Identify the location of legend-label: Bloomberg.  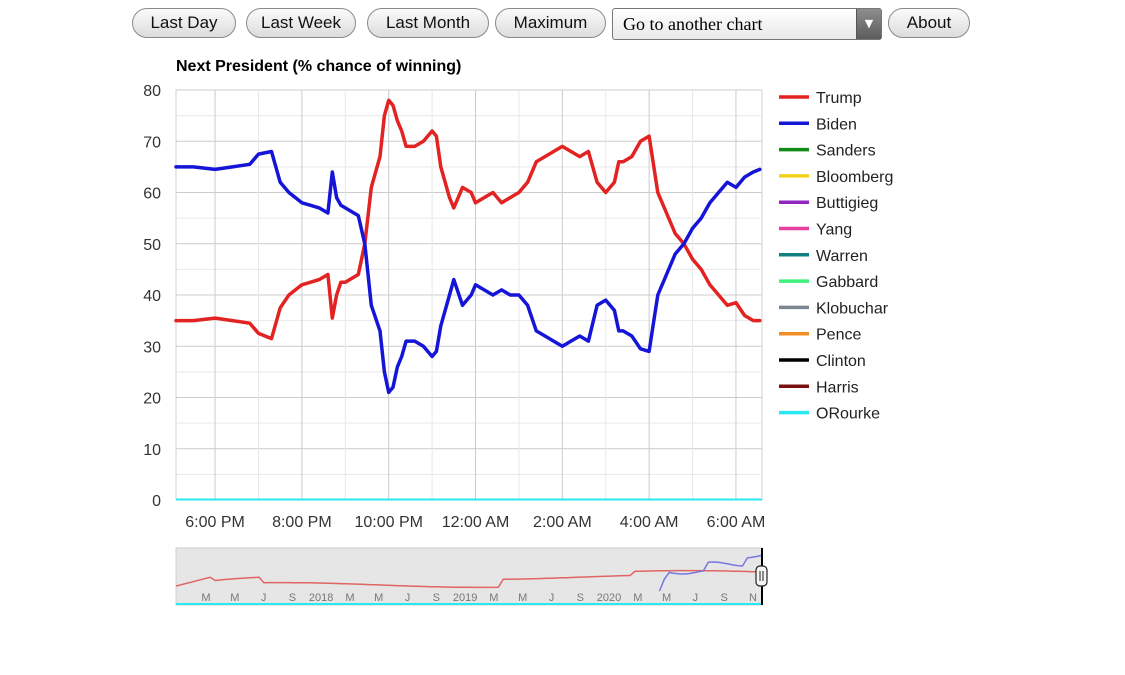
(854, 177).